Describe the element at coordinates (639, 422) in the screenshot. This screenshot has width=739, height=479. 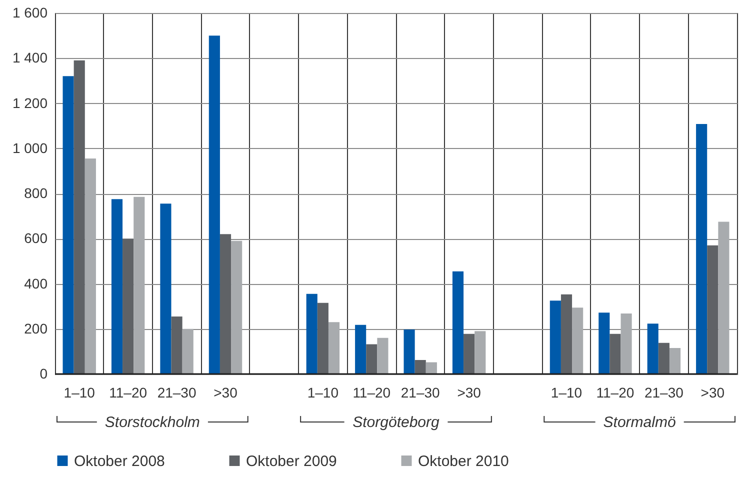
I see `text: Stormalmö` at that location.